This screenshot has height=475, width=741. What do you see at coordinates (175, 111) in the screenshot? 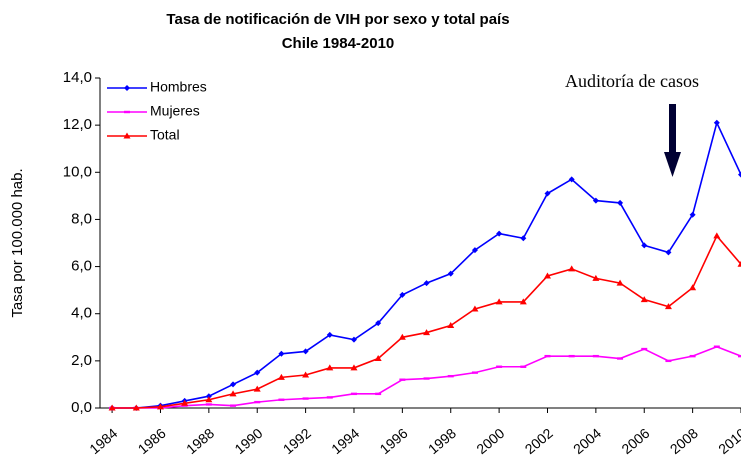
I see `legend-label: Mujeres` at bounding box center [175, 111].